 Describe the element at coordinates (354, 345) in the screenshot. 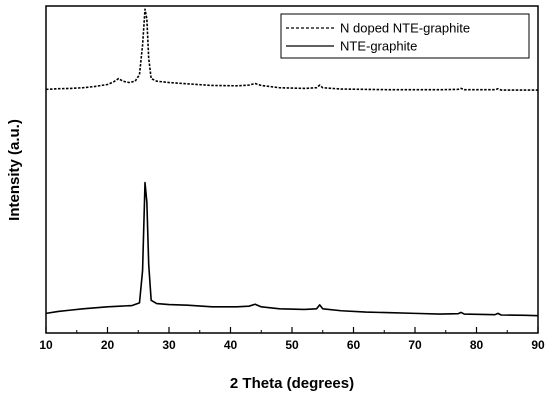

I see `x-tick-label: 60` at that location.